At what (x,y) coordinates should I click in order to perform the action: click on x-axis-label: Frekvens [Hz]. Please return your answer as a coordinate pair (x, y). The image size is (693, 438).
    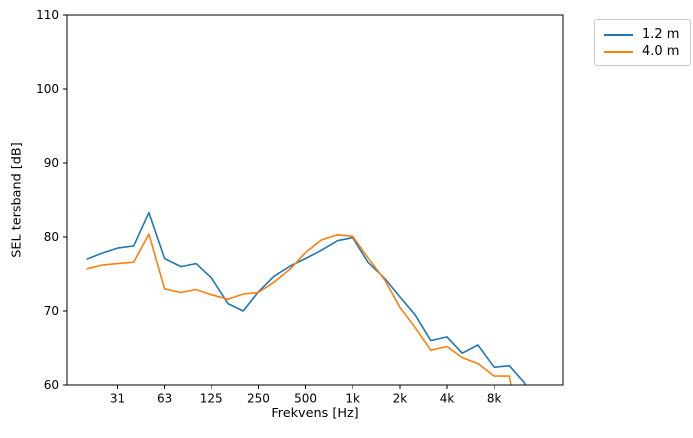
    Looking at the image, I should click on (315, 413).